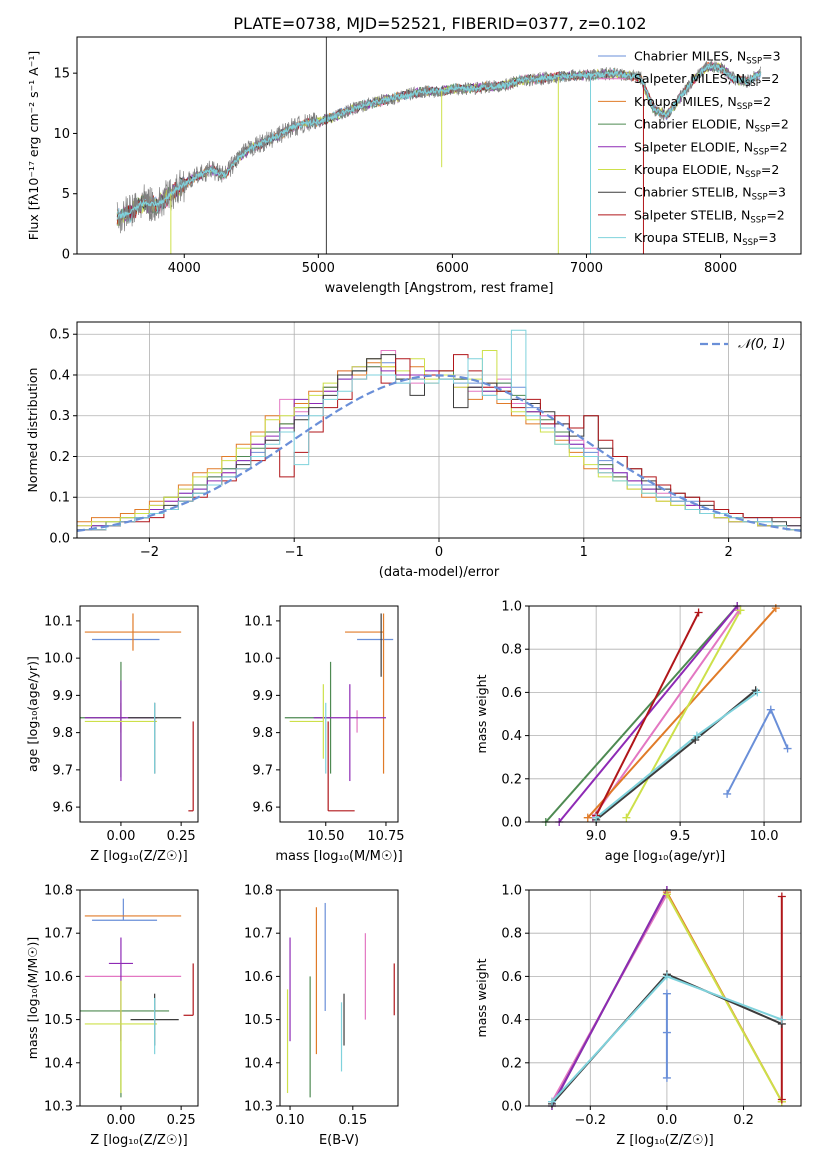  Describe the element at coordinates (591, 1120) in the screenshot. I see `x-tick-label: −0.2` at that location.